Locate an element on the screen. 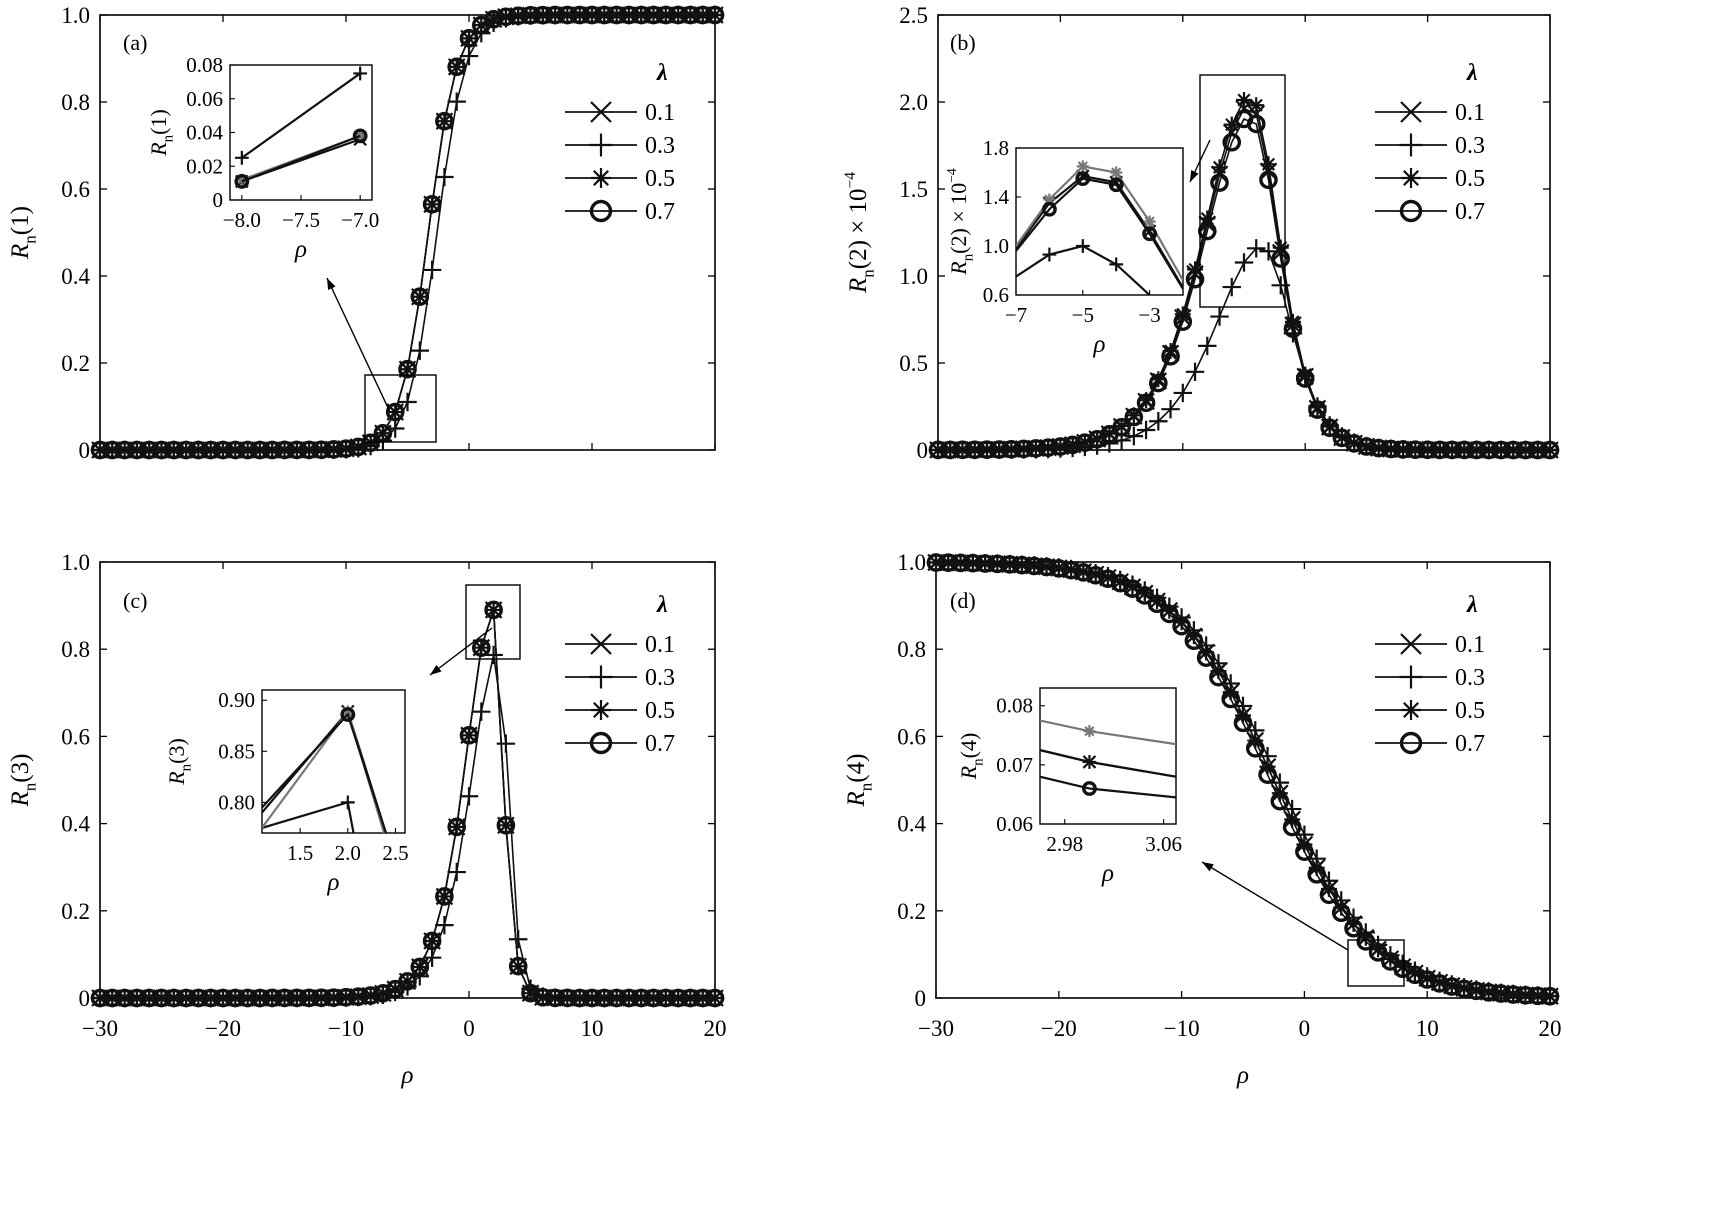  inset-x-tick-label: −3 is located at coordinates (1149, 315).